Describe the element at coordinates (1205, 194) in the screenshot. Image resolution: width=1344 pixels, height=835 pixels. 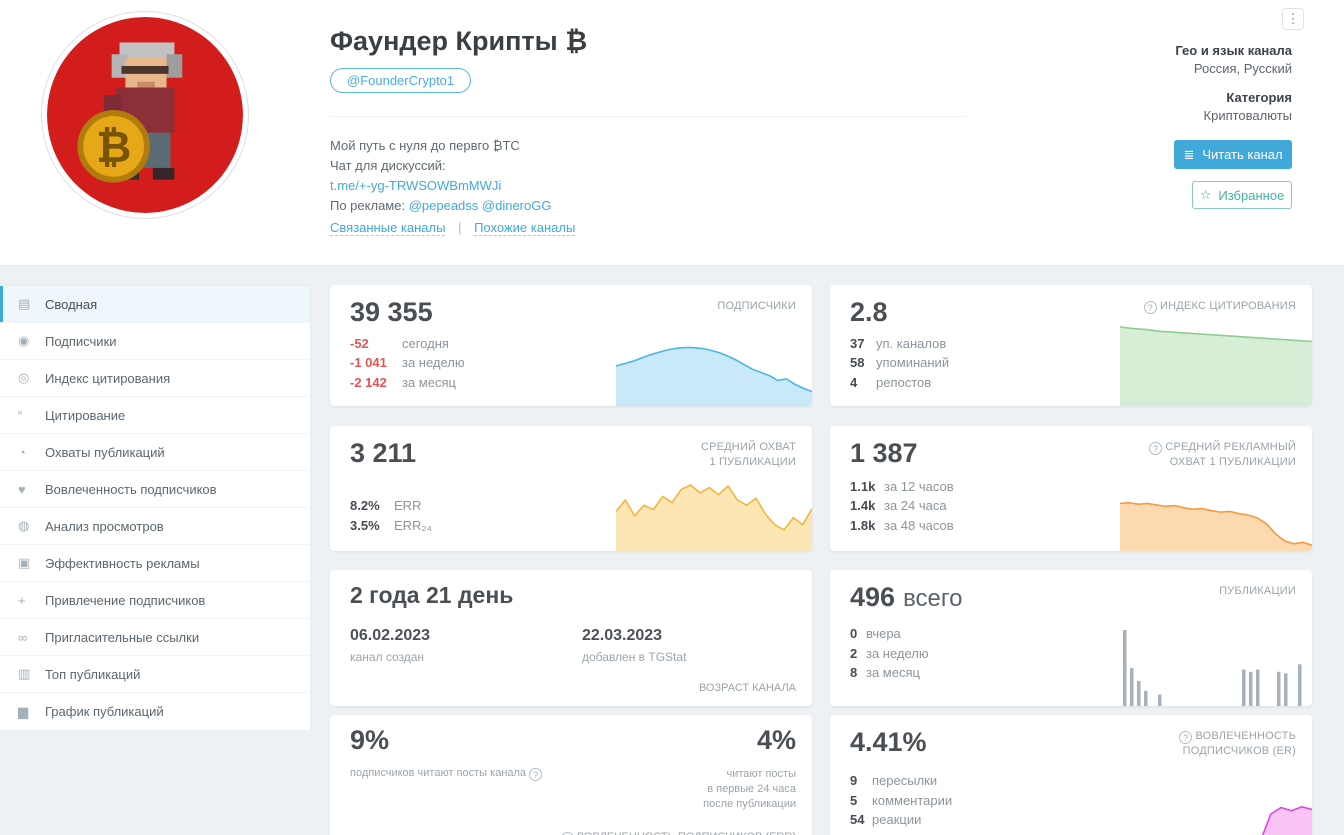
I see `star-icon: ☆` at that location.